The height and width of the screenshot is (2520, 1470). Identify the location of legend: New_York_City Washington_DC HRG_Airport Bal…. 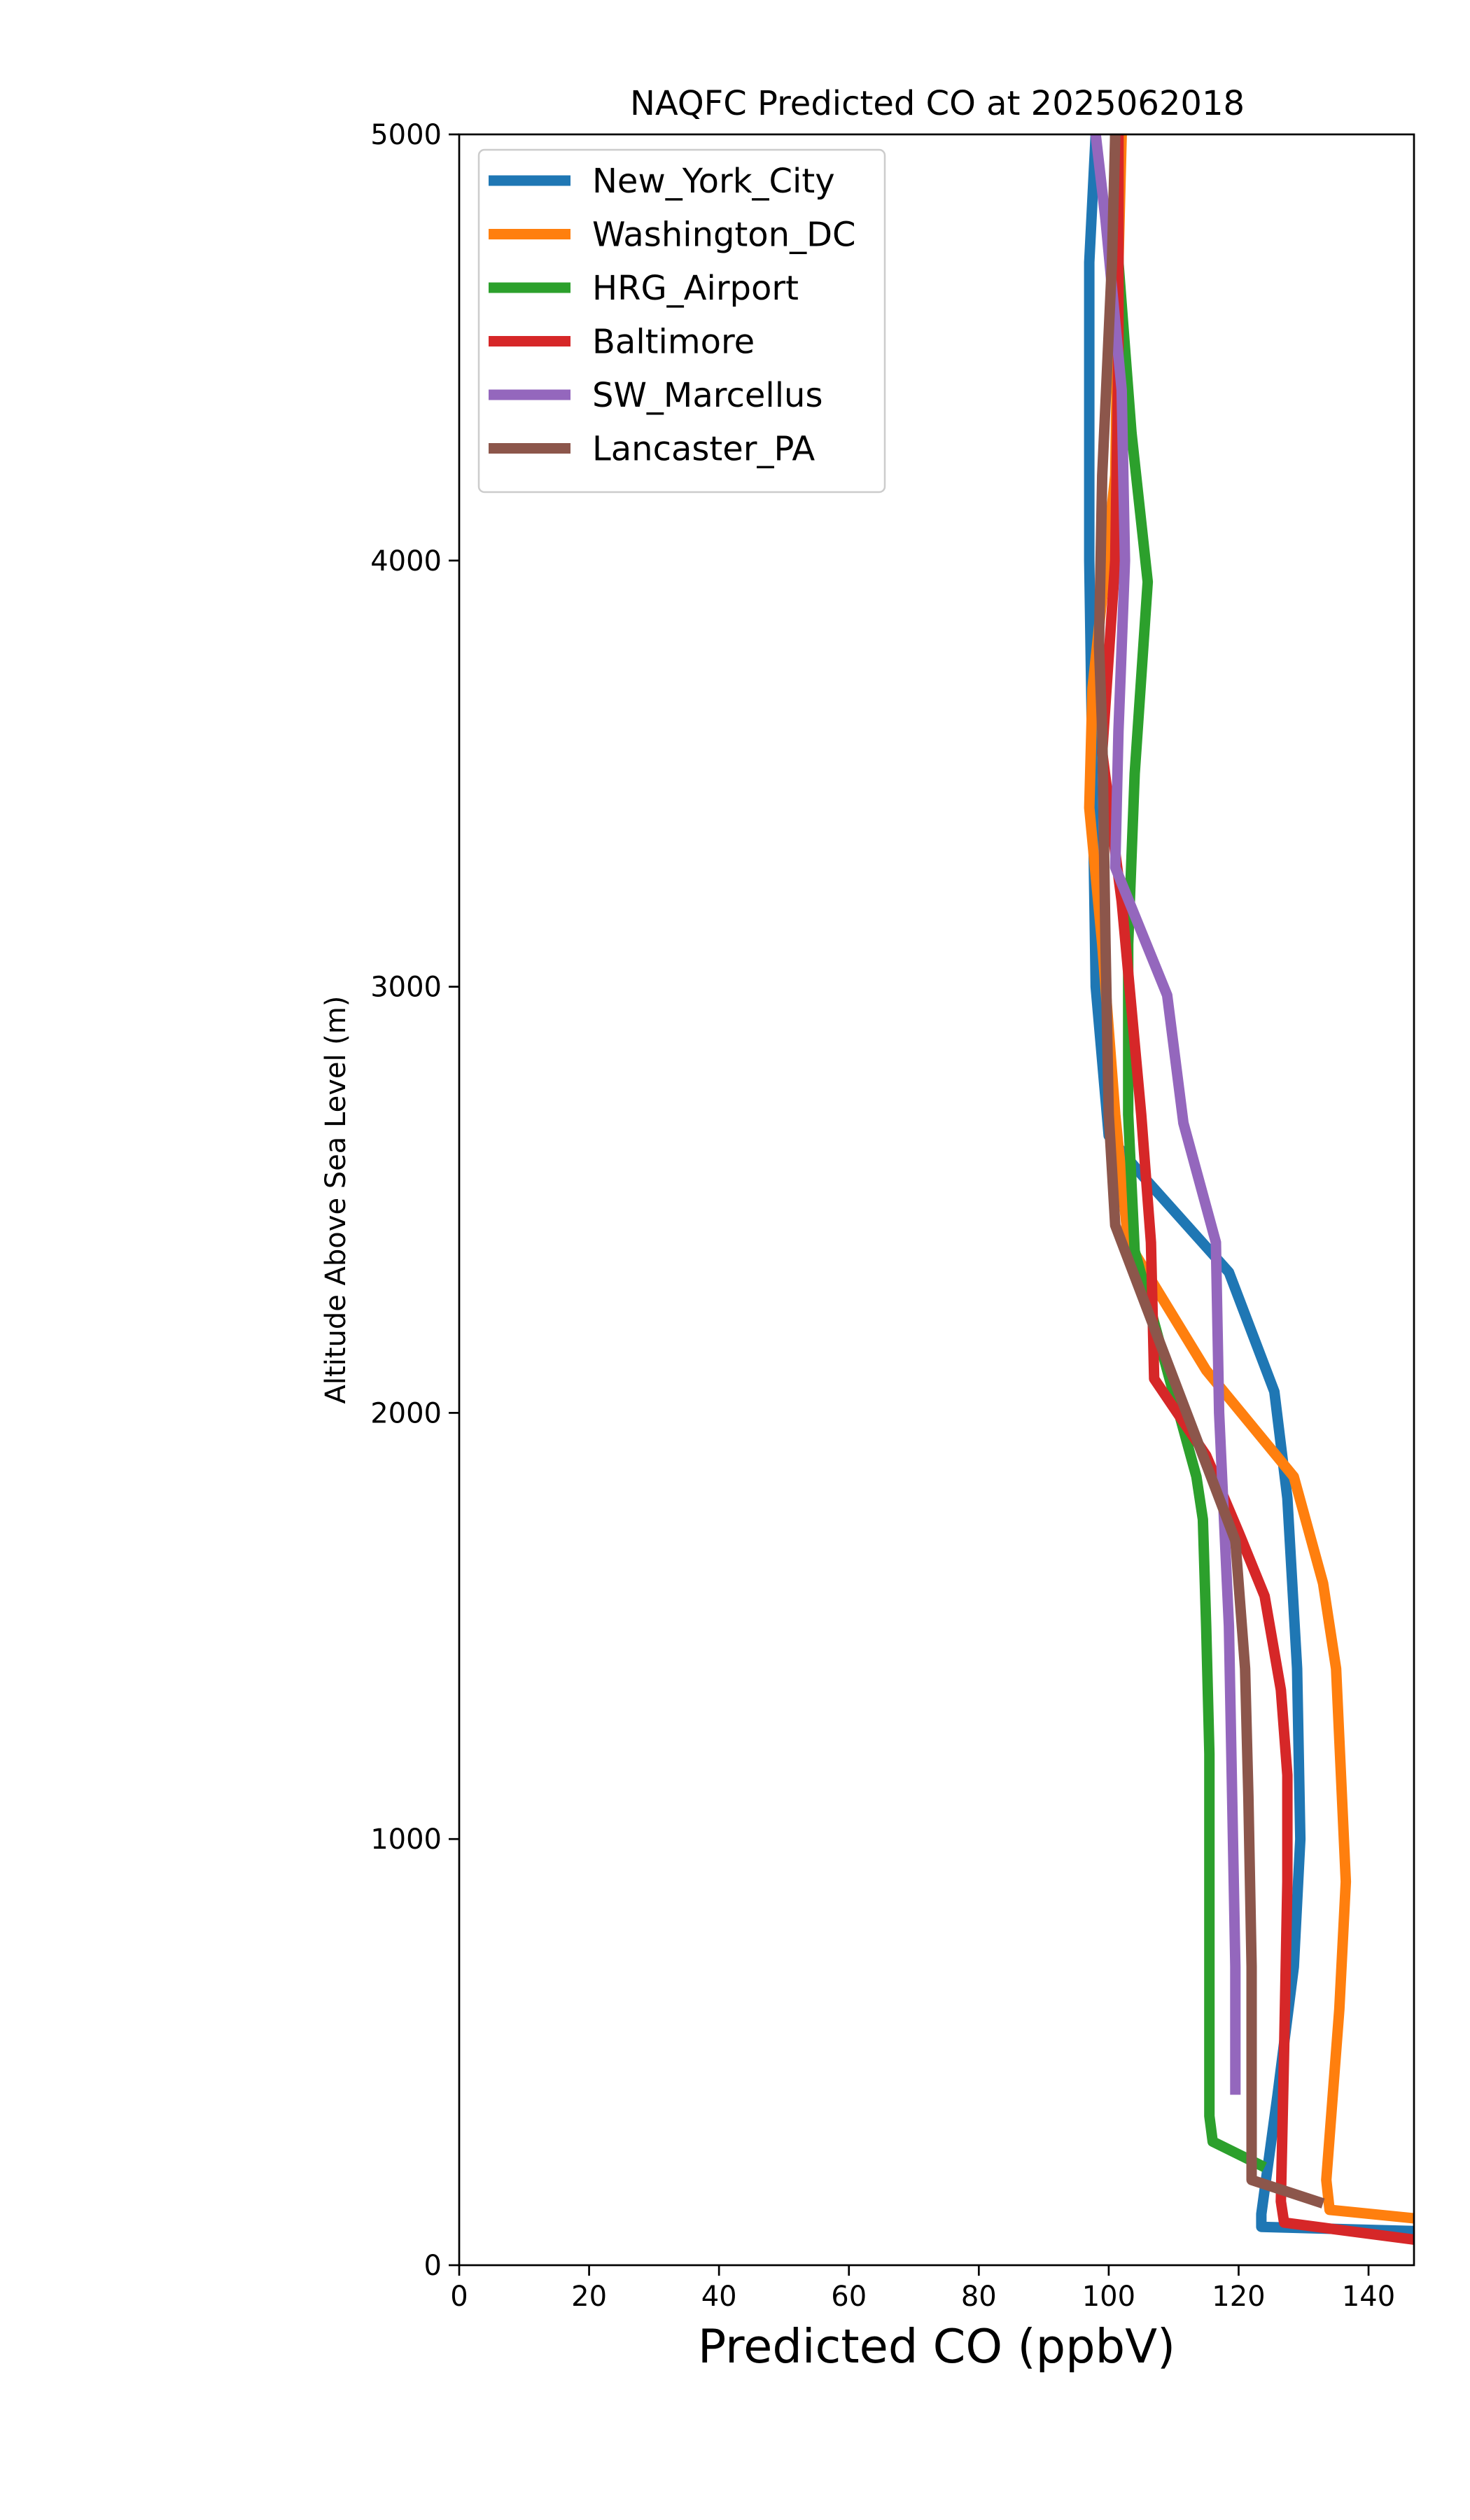
(681, 320).